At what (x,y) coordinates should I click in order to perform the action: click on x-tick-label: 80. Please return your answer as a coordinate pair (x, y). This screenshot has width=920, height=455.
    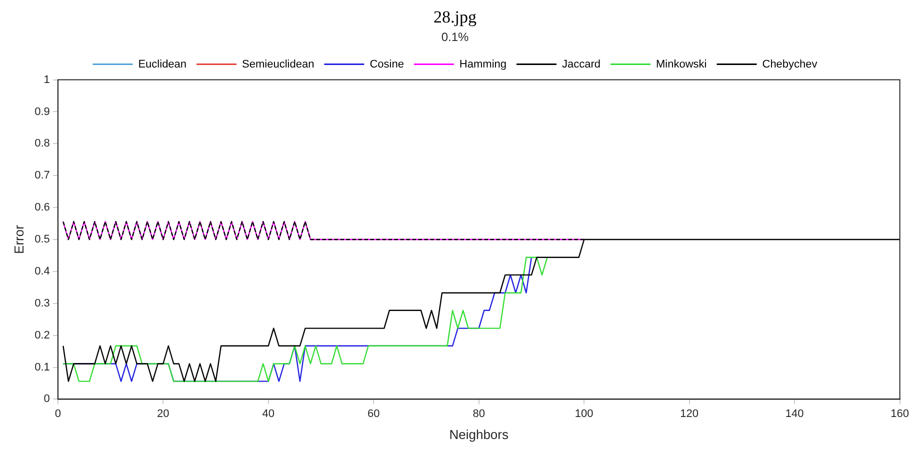
    Looking at the image, I should click on (478, 414).